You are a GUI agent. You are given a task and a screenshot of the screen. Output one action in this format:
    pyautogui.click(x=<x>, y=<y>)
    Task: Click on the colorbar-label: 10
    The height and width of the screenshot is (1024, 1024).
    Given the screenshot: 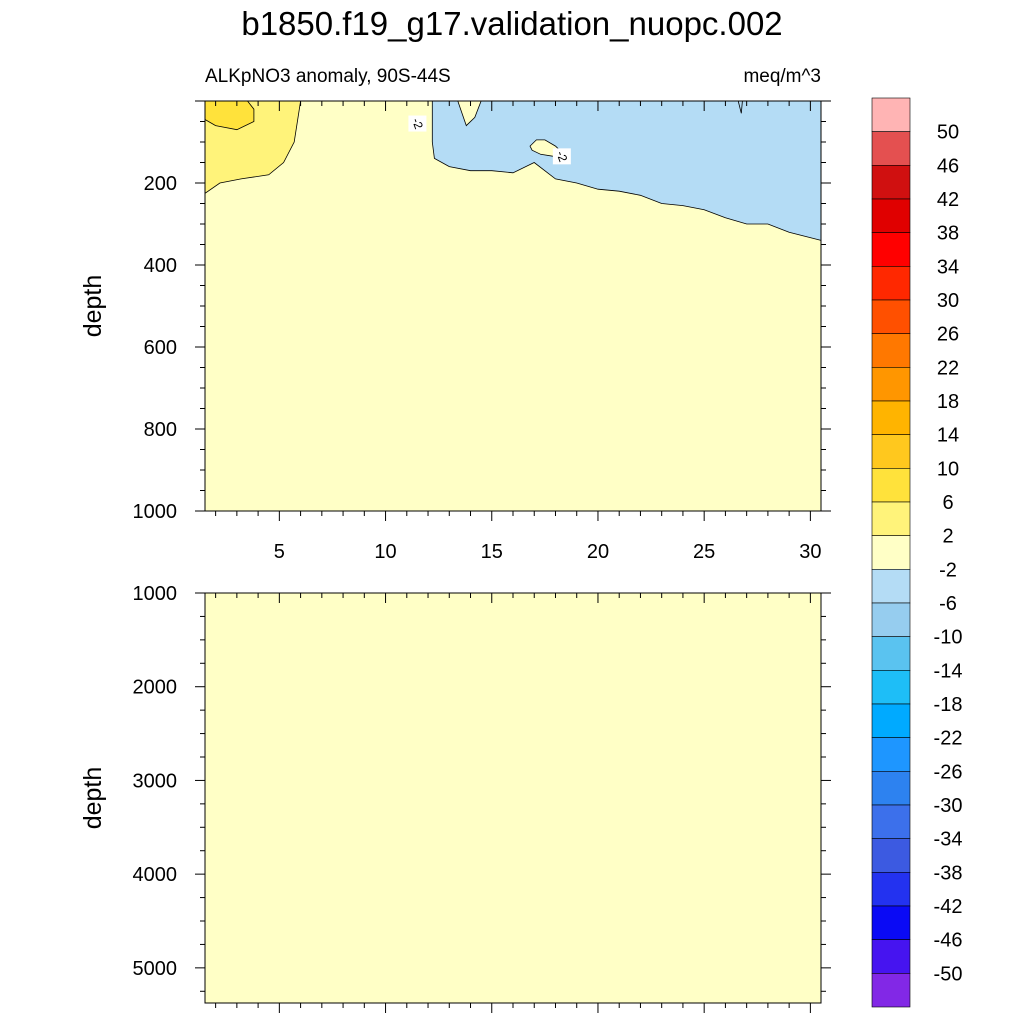 What is the action you would take?
    pyautogui.click(x=948, y=469)
    